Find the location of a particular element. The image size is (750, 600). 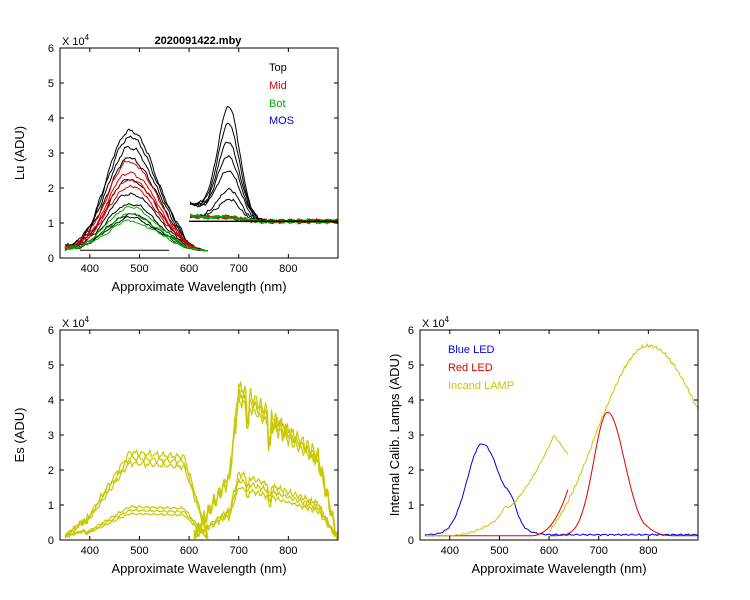

lu-series-top-a is located at coordinates (136, 193).